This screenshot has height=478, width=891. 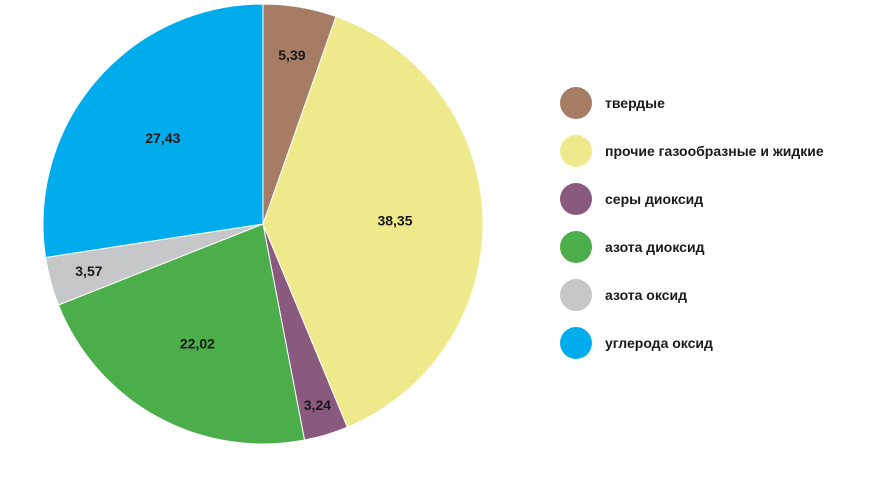 I want to click on legend-label-2: прочие газообразные и жидкие, so click(x=714, y=151).